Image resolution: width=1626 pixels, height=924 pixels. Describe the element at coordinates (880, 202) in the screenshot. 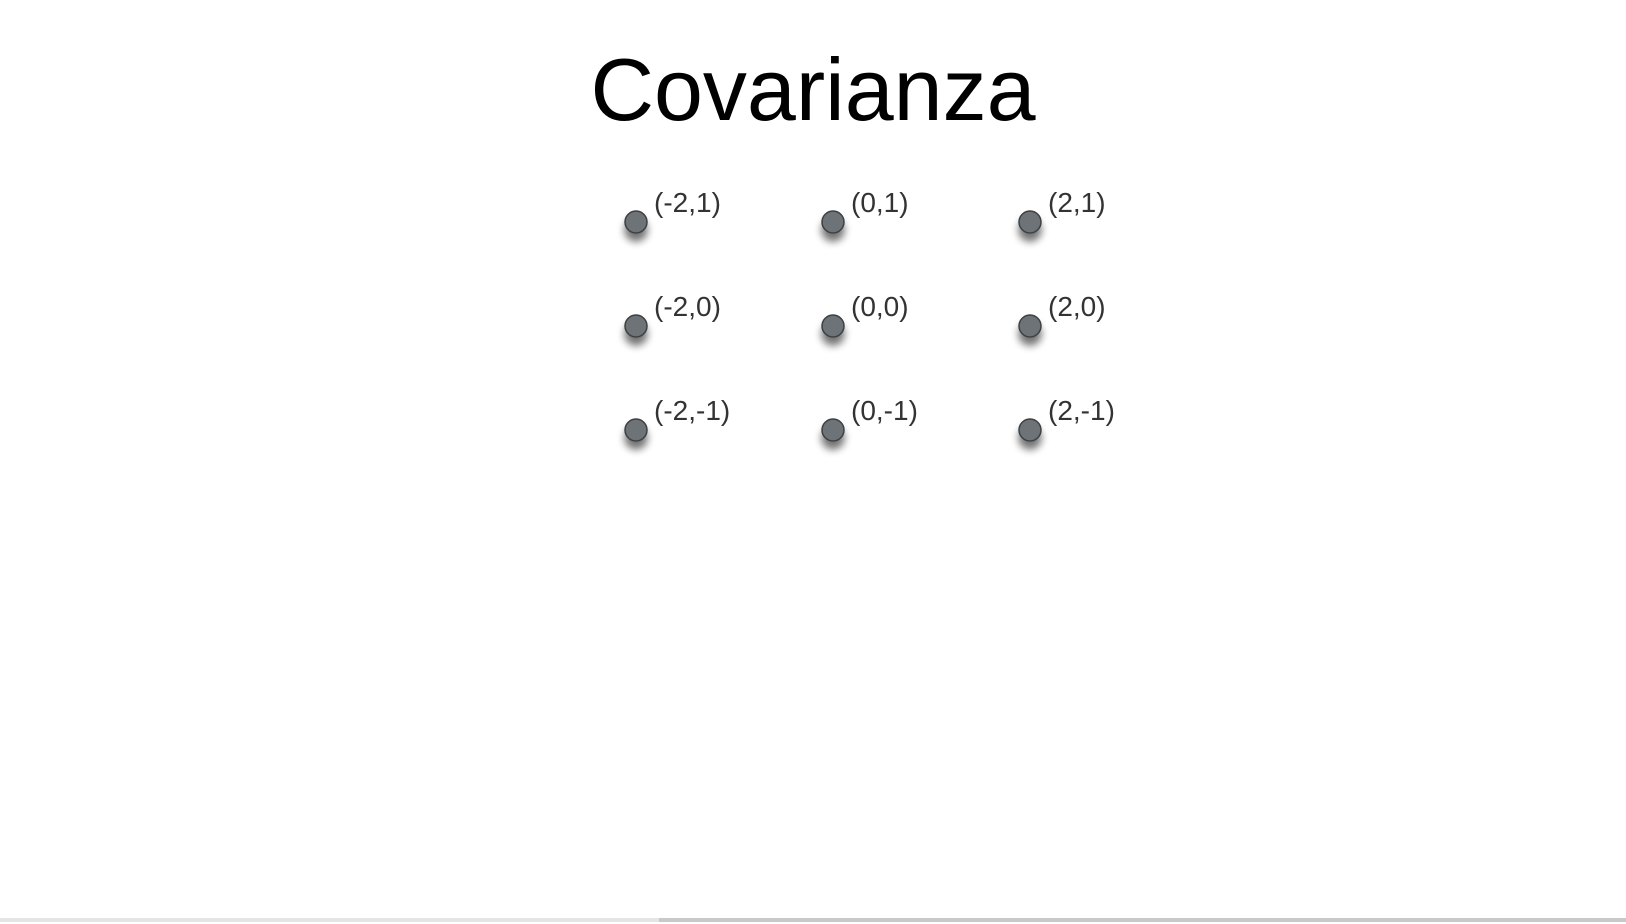

I see `point-label: (0,1)` at that location.